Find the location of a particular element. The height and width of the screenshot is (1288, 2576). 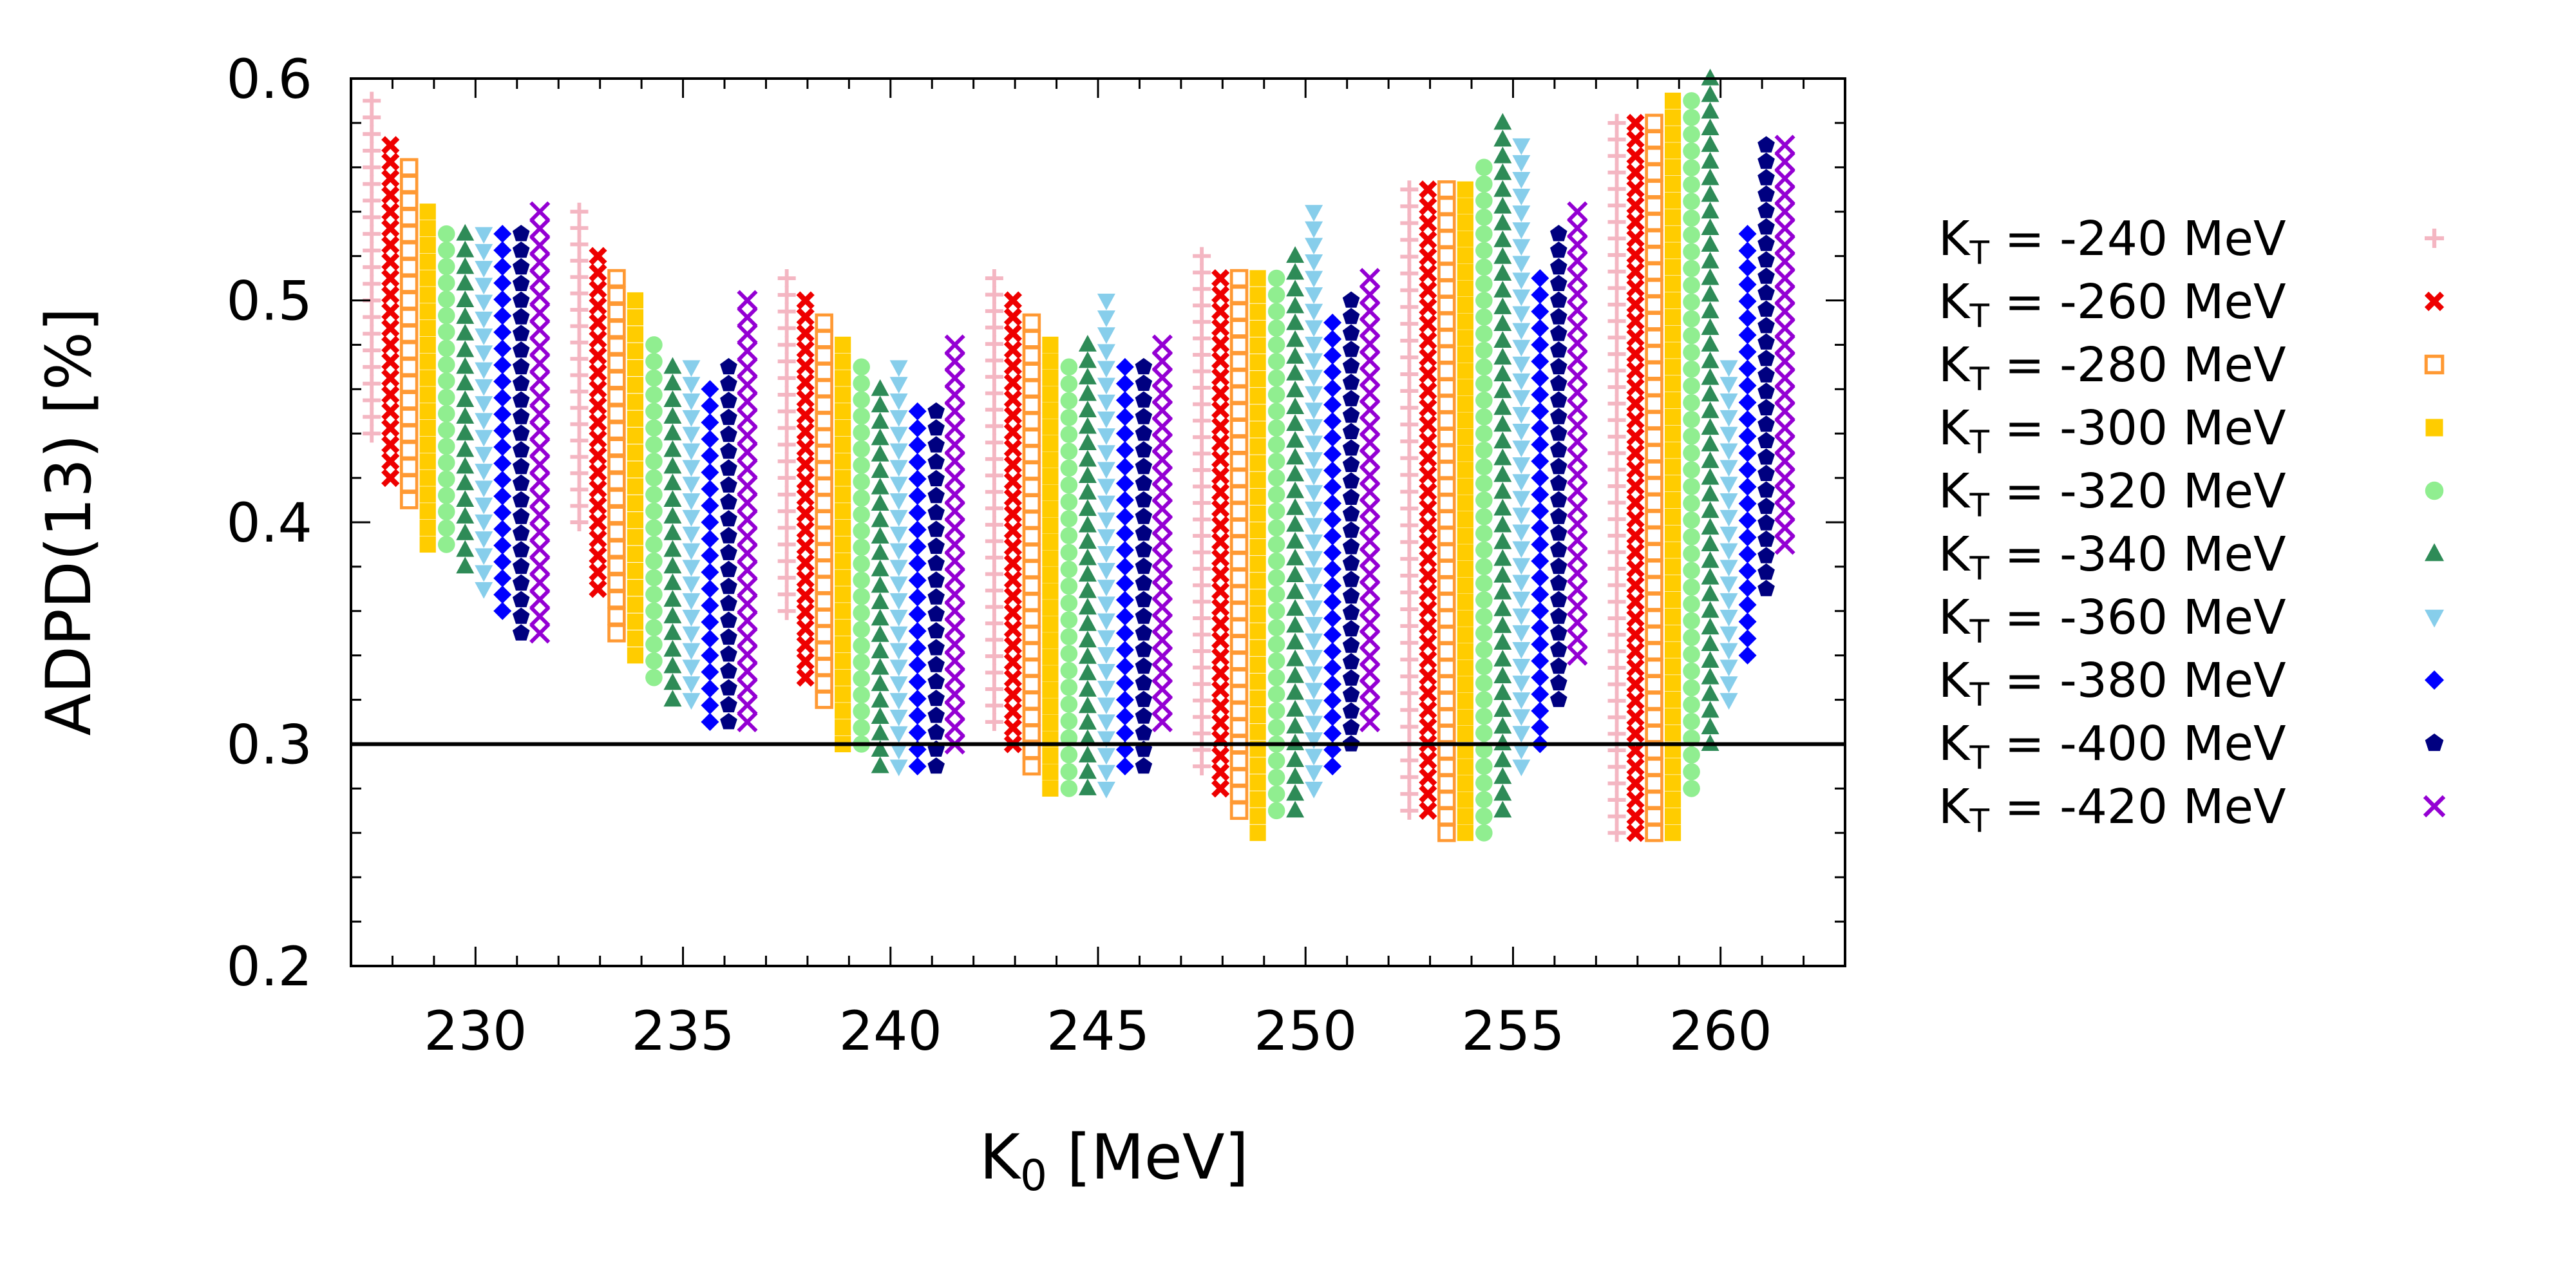

x-tick-label: 230 is located at coordinates (476, 1031).